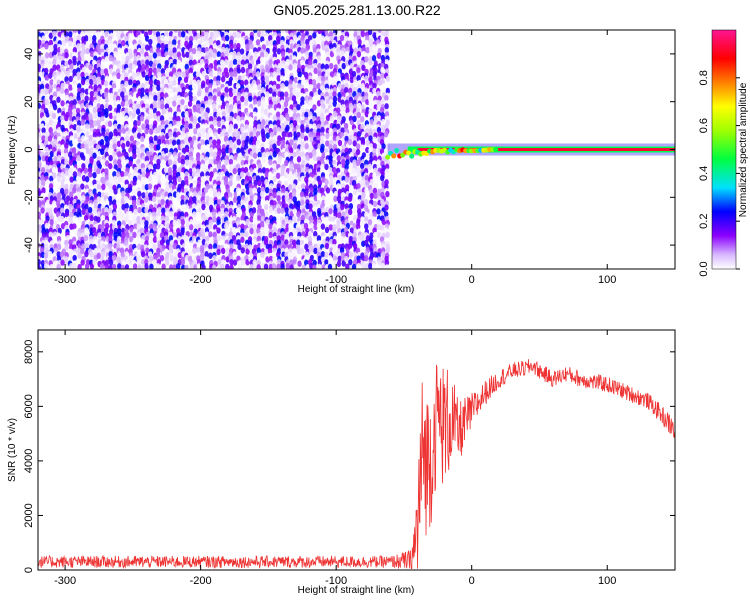 The width and height of the screenshot is (750, 600). I want to click on spectrogram-xtick-label: 100, so click(607, 280).